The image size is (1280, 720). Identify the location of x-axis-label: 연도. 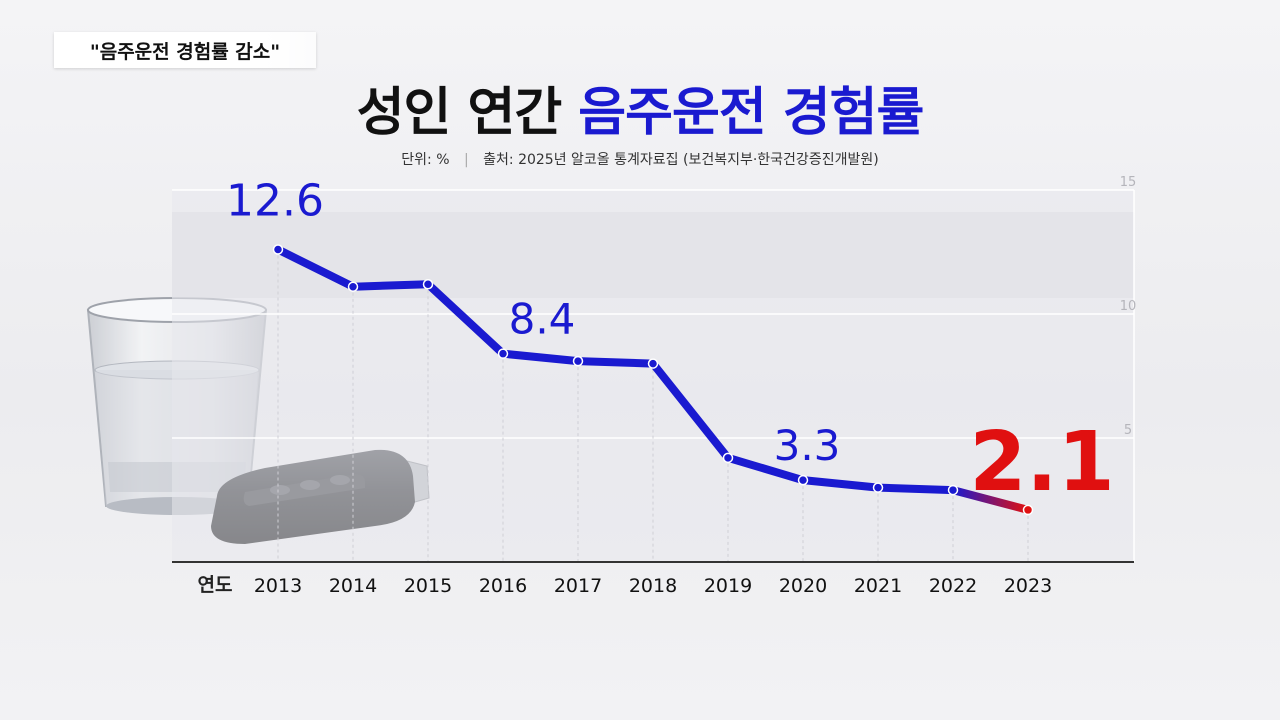
(215, 585).